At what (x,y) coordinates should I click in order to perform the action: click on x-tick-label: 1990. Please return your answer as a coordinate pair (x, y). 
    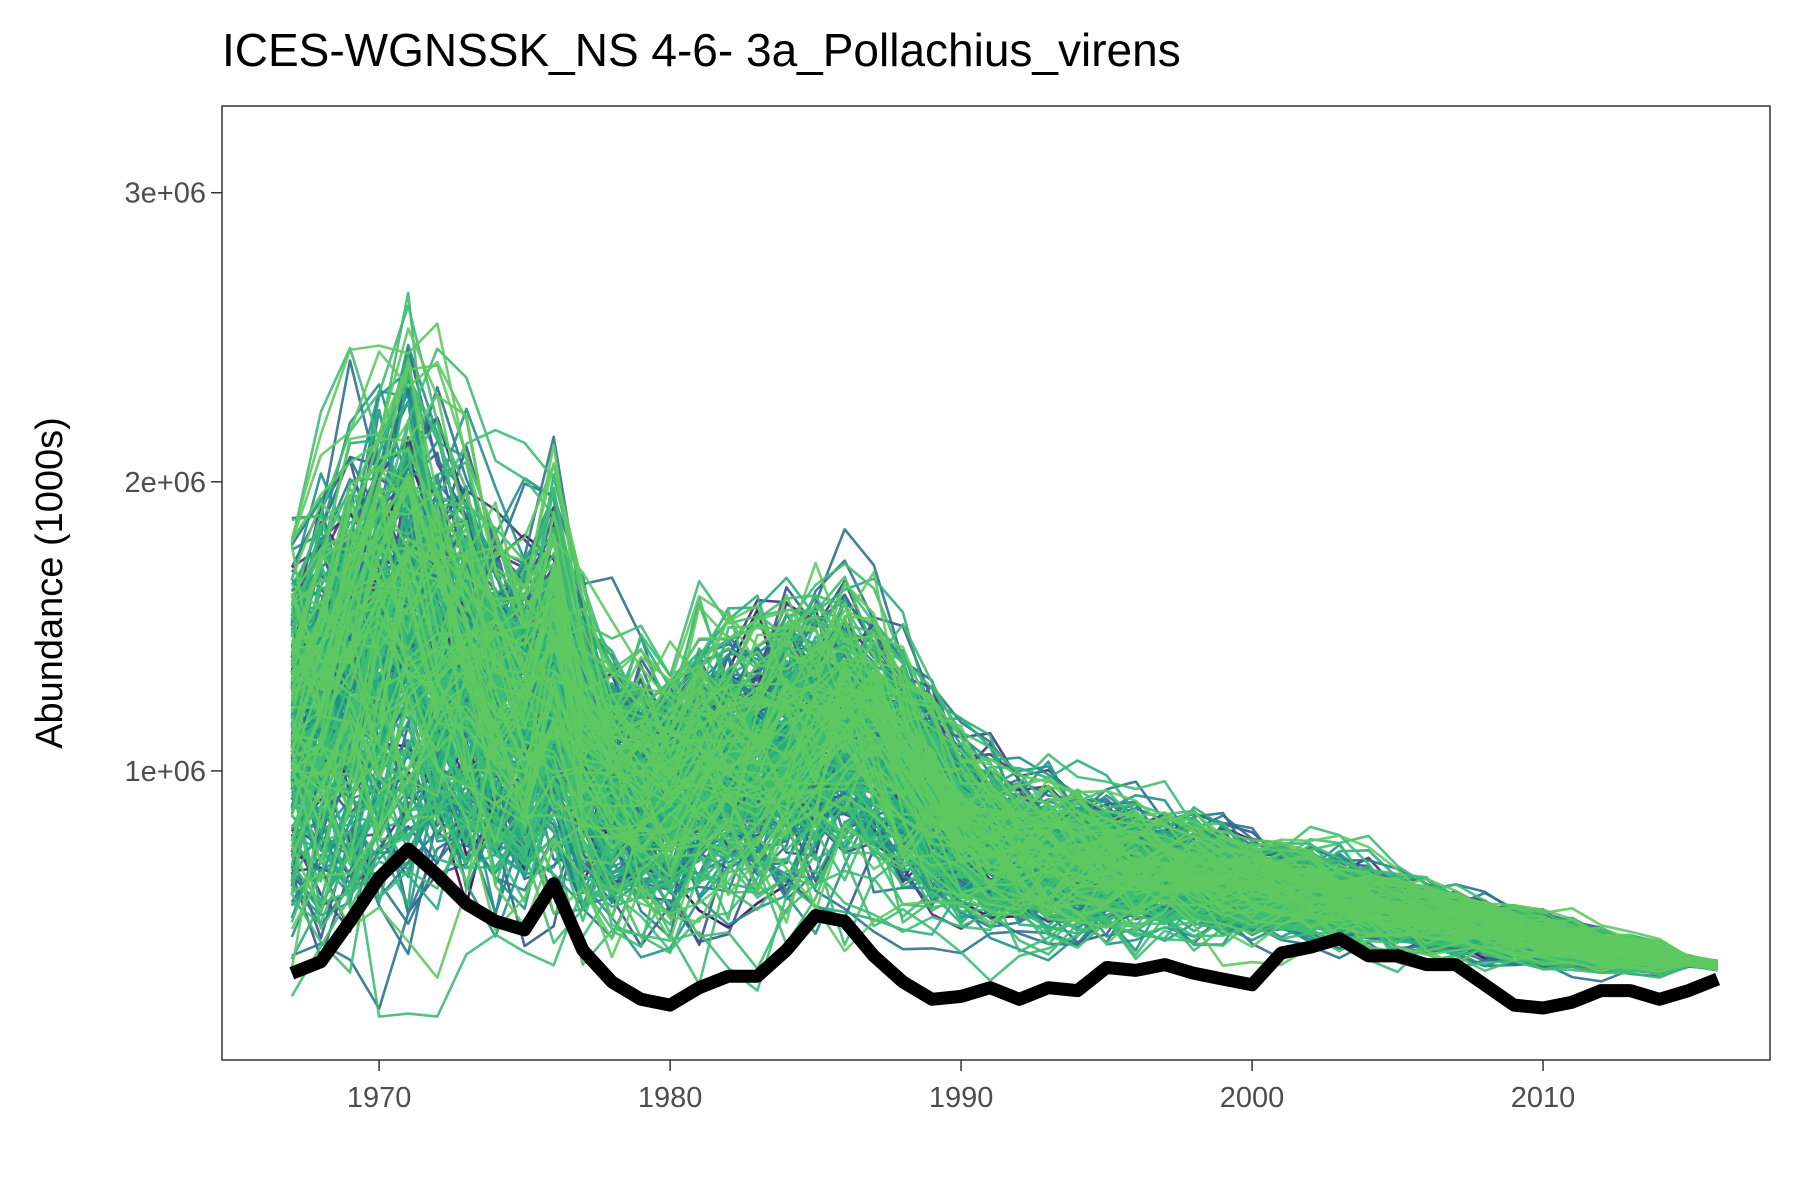
    Looking at the image, I should click on (961, 1098).